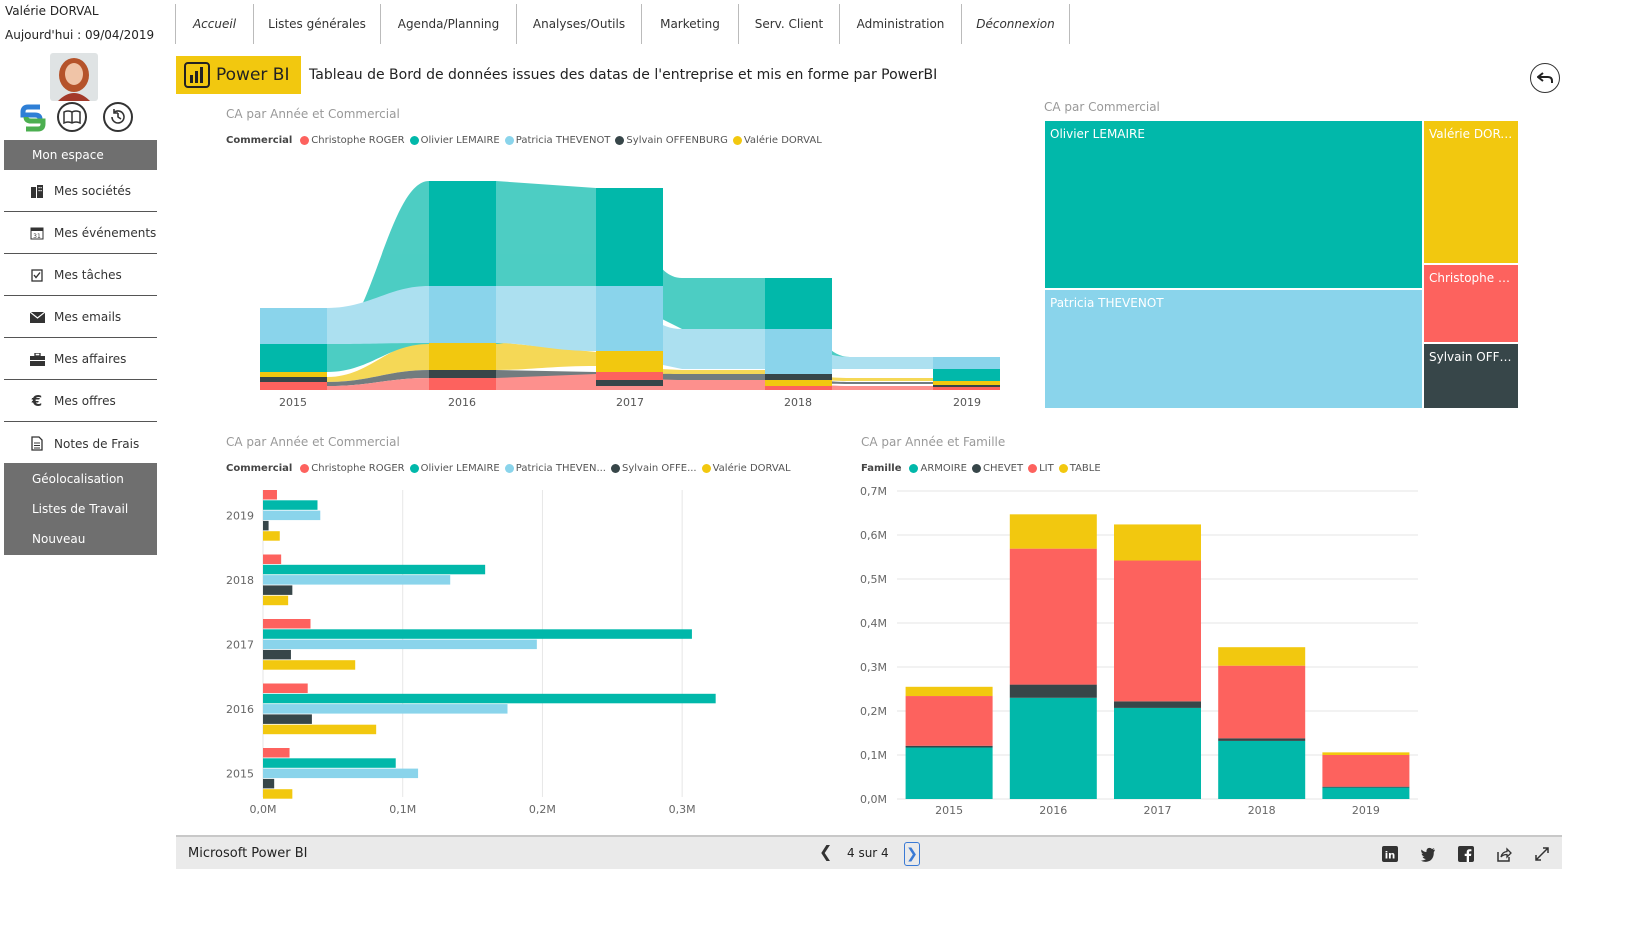 The width and height of the screenshot is (1646, 942). Describe the element at coordinates (80, 443) in the screenshot. I see `sidebar-item-notes-de-frais: Notes de Frais` at that location.